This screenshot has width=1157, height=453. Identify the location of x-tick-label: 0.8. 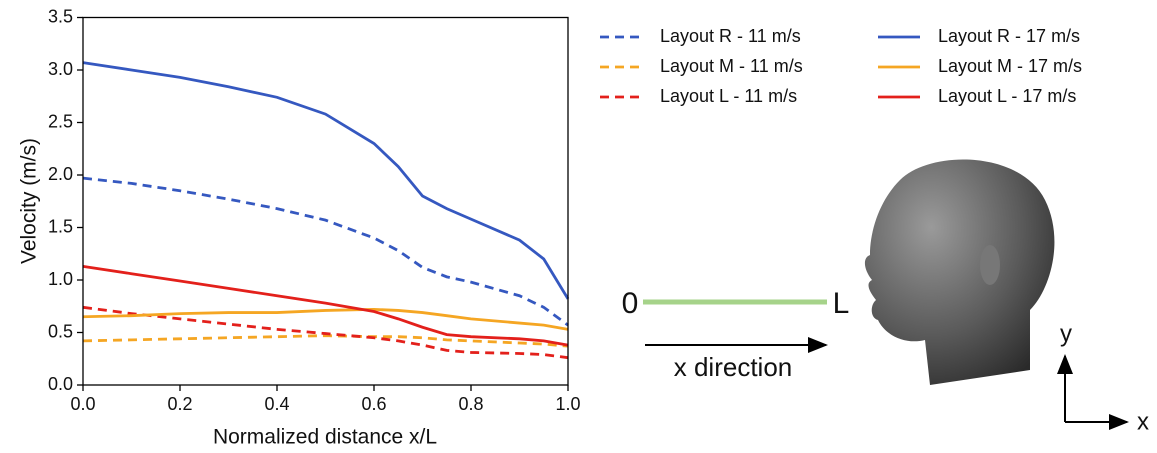
(470, 404).